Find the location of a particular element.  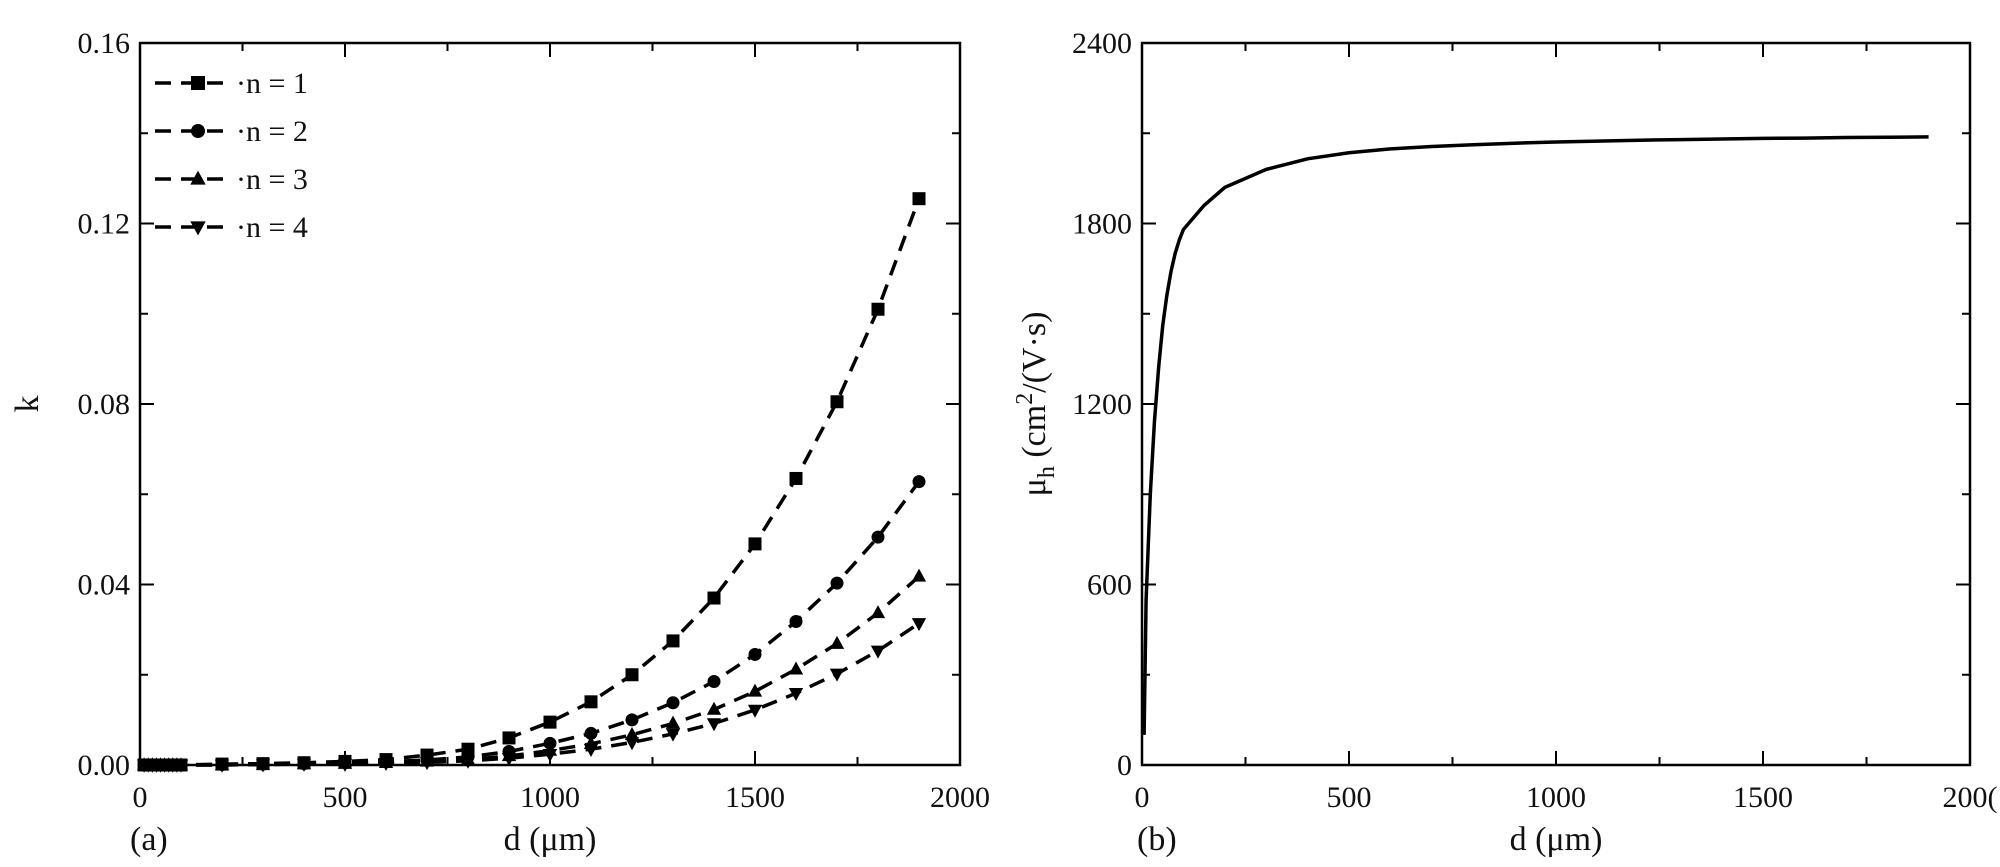

panel-a-legend: ·n = 1 ·n = 2 ·n = 3 ·n = 4 is located at coordinates (231, 155).